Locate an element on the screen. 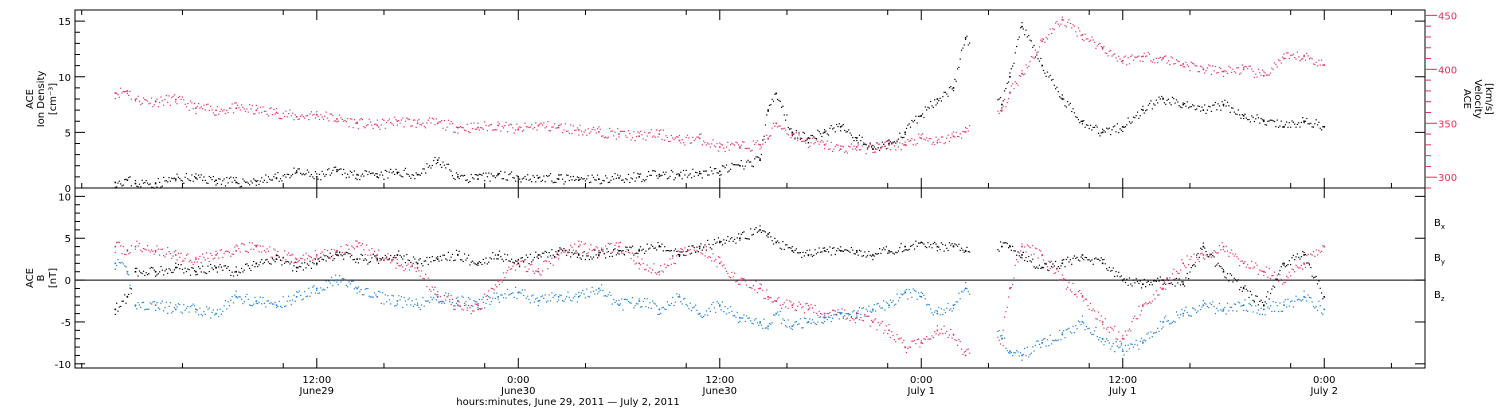 The height and width of the screenshot is (410, 1500). legend-bx: Bx is located at coordinates (1439, 224).